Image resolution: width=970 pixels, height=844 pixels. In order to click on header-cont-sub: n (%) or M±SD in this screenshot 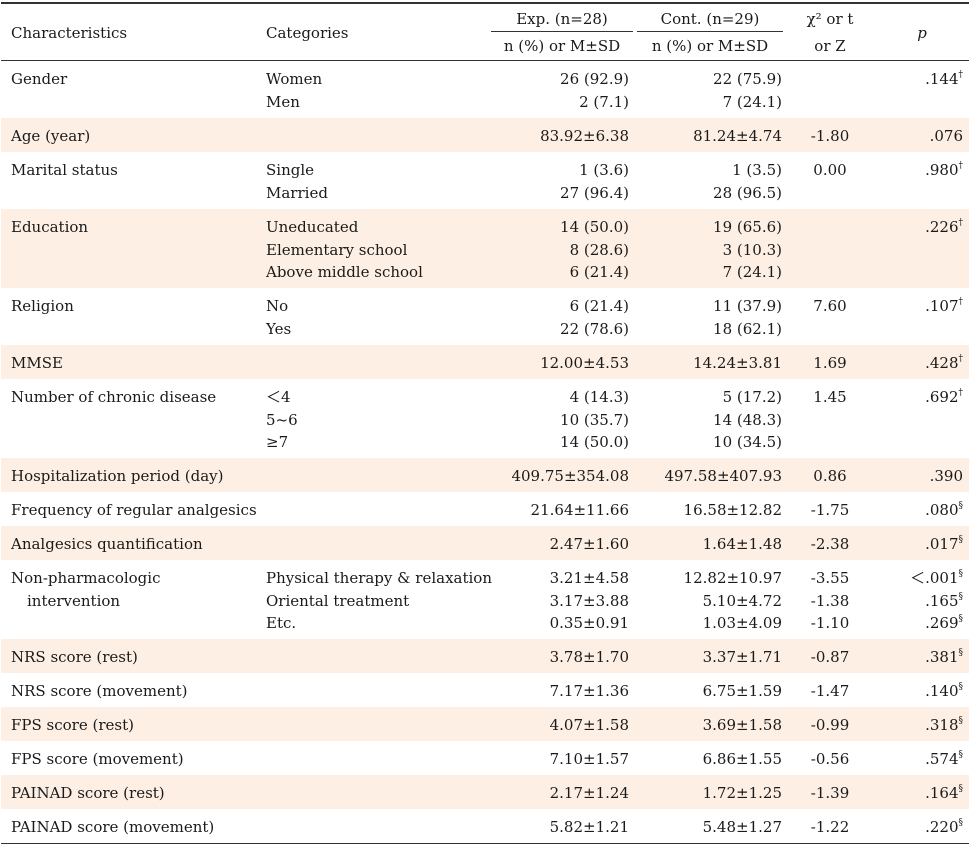, I will do `click(710, 46)`.